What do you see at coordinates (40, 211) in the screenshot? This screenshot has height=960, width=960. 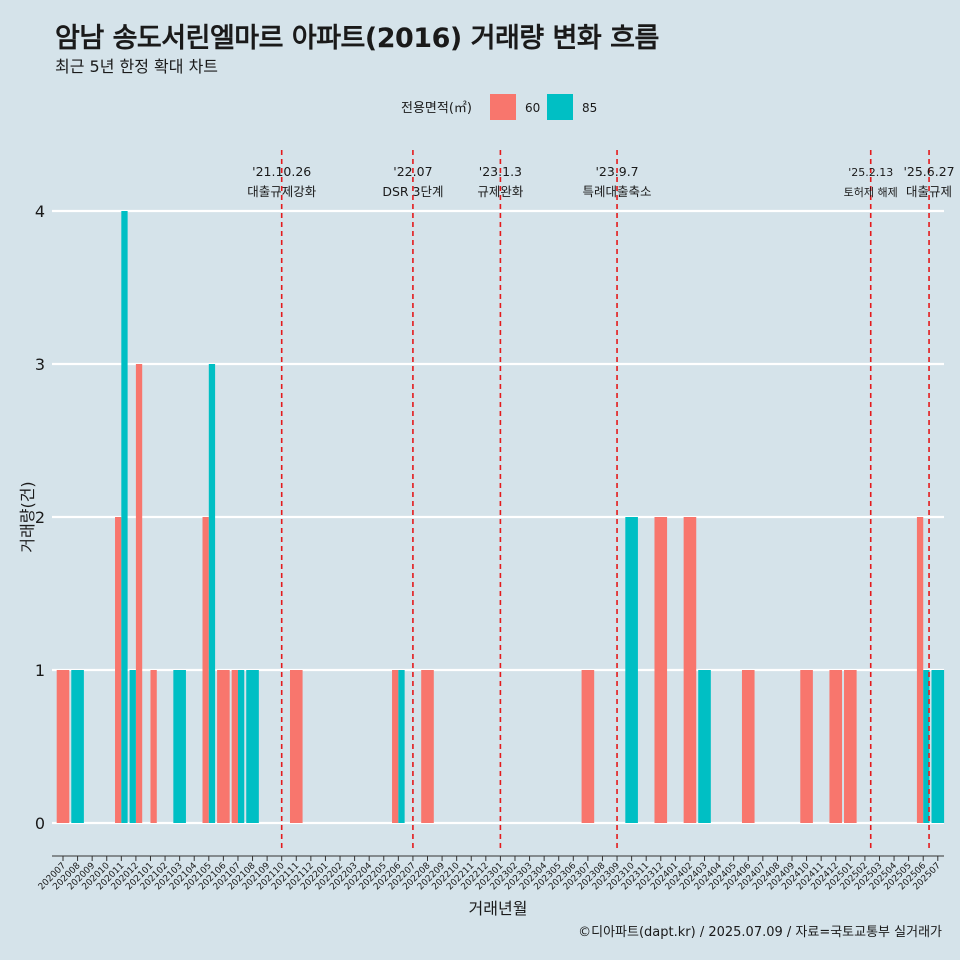 I see `y-tick-label: 4` at bounding box center [40, 211].